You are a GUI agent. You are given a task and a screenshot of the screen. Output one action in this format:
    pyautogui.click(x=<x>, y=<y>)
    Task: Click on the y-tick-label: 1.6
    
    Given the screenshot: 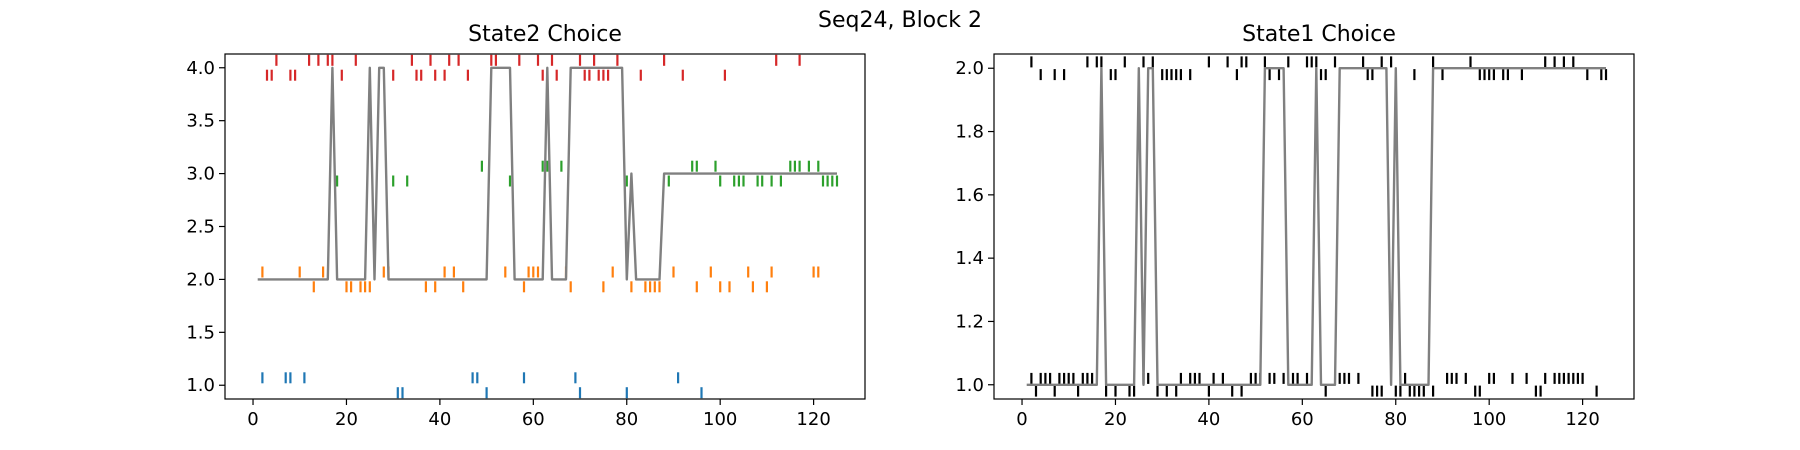 What is the action you would take?
    pyautogui.click(x=969, y=195)
    